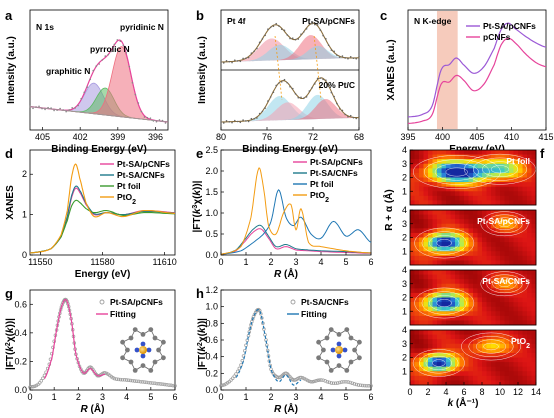 Image resolution: width=554 pixels, height=418 pixels. I want to click on panel-g-carbon-atom, so click(155, 362).